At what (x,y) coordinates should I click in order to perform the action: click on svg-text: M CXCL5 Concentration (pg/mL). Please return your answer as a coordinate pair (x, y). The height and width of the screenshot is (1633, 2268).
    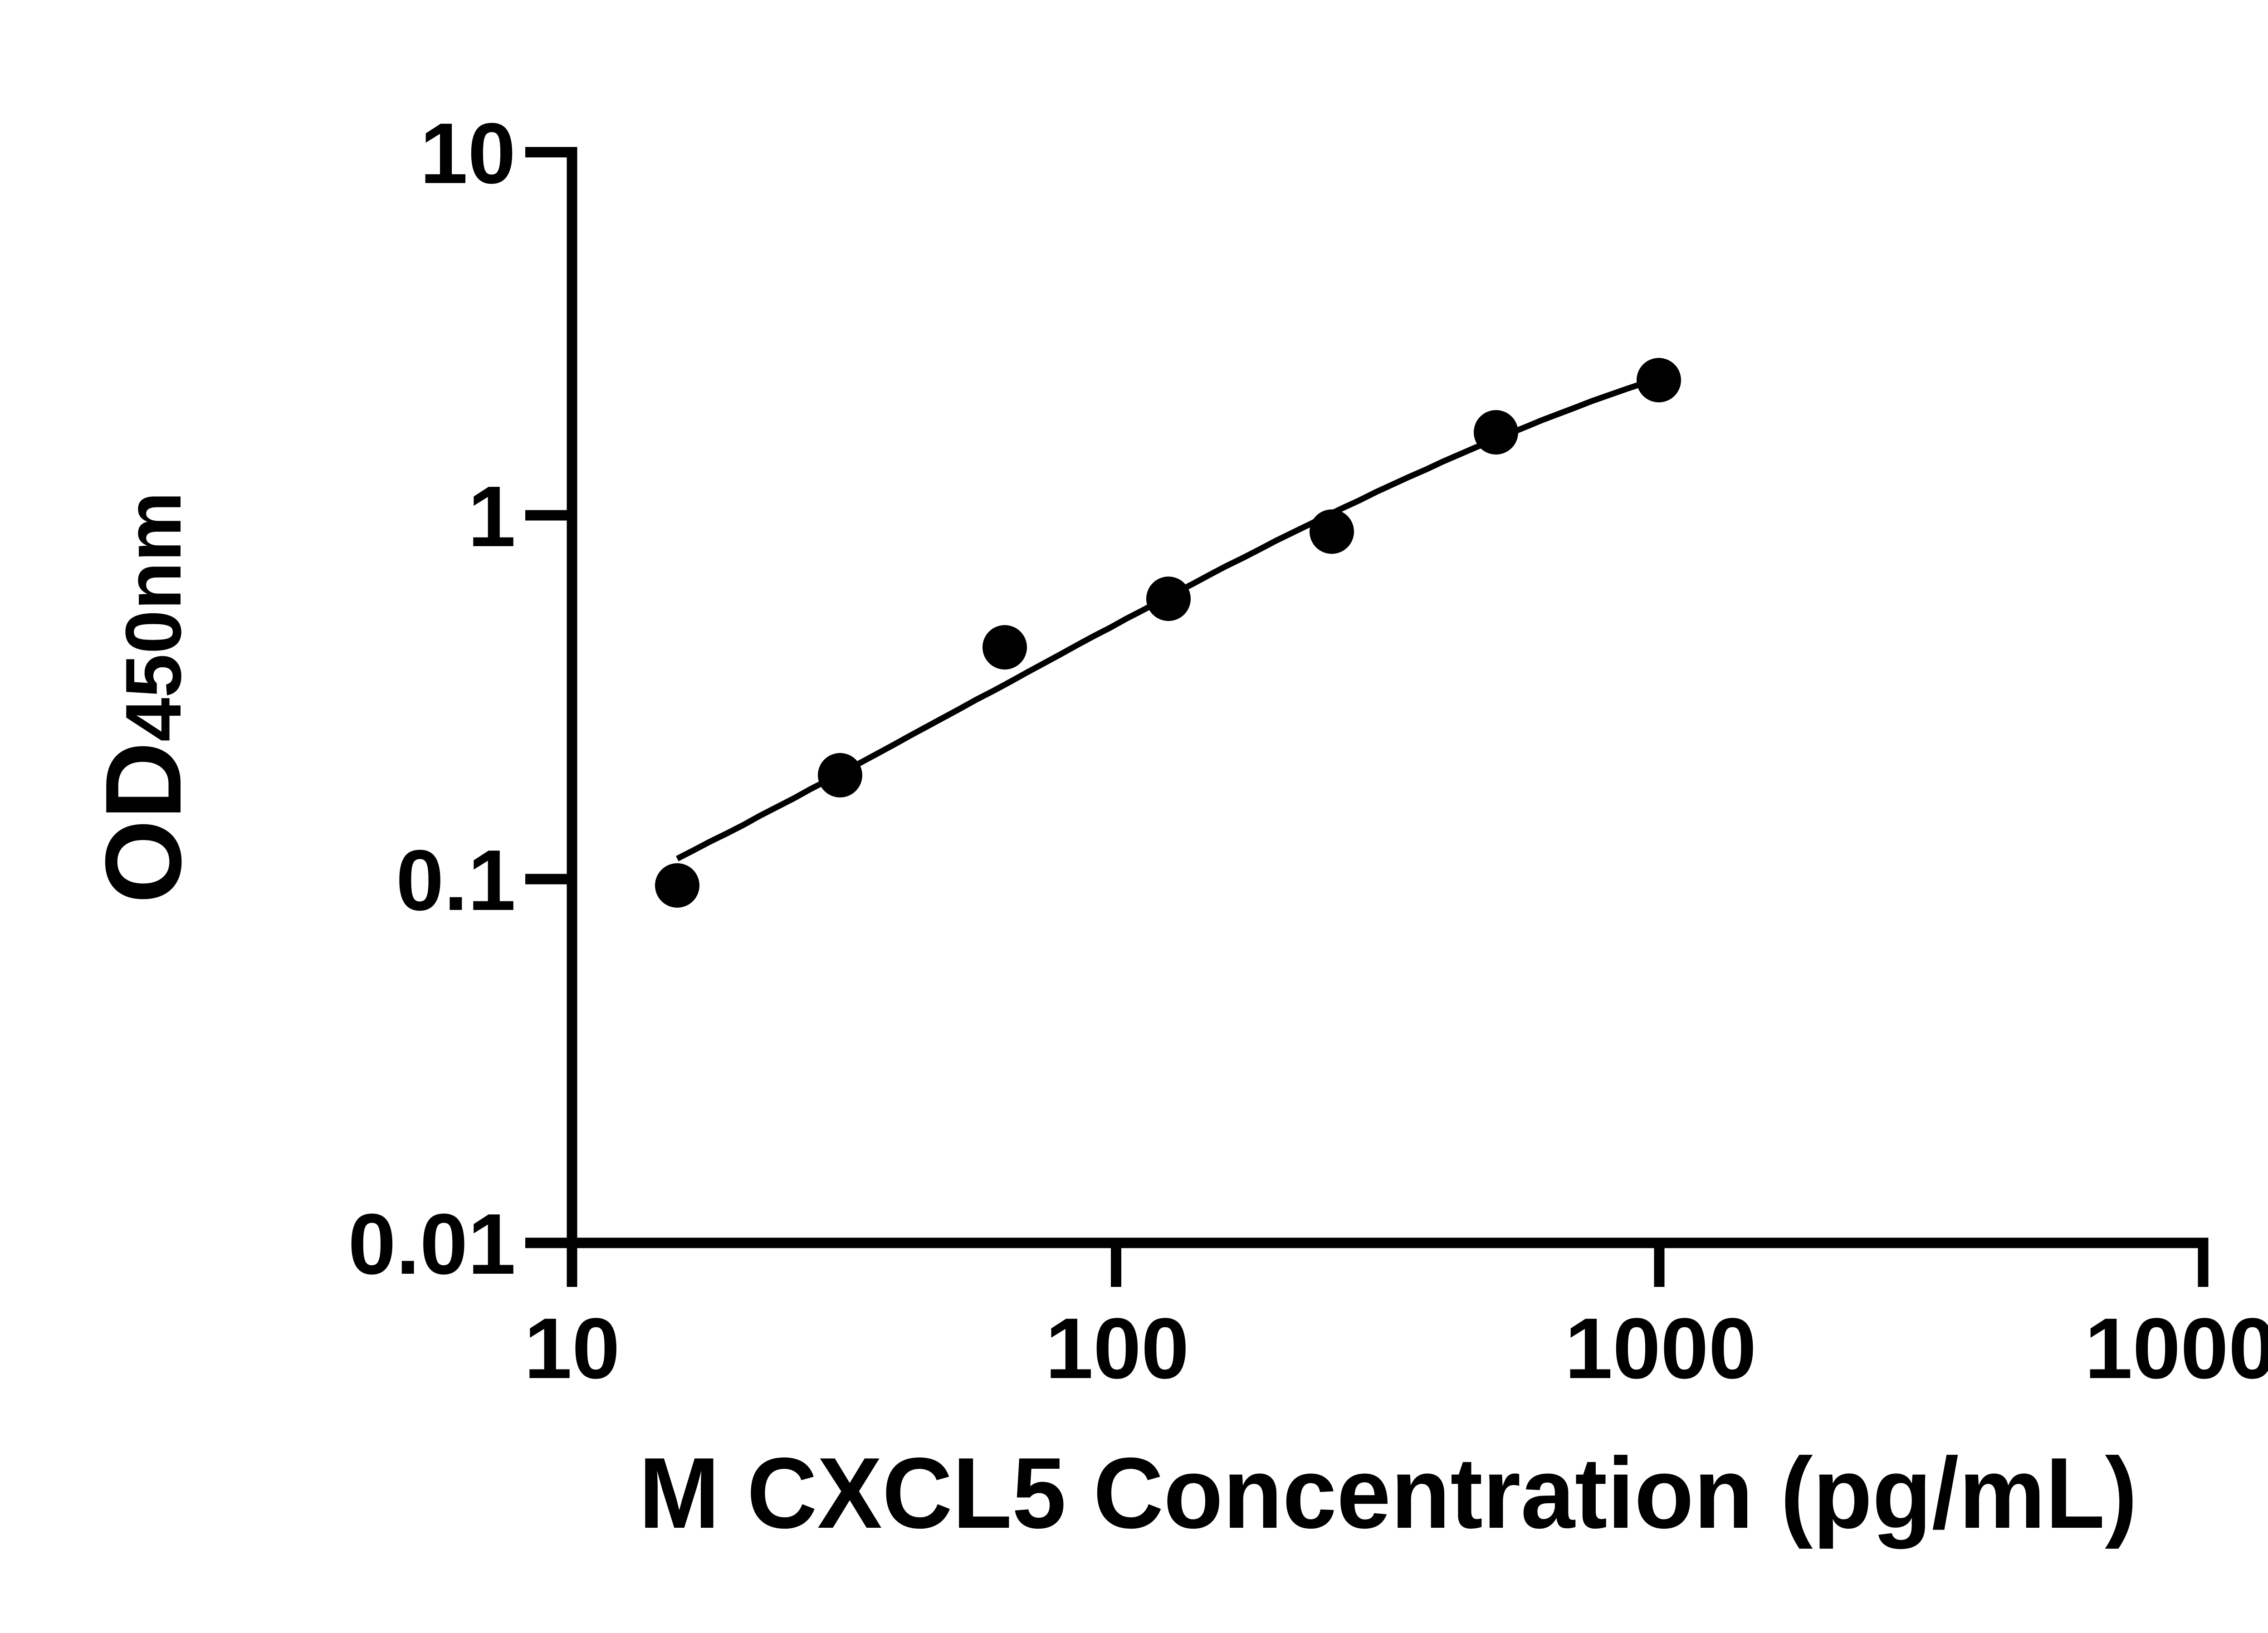
    Looking at the image, I should click on (1388, 1493).